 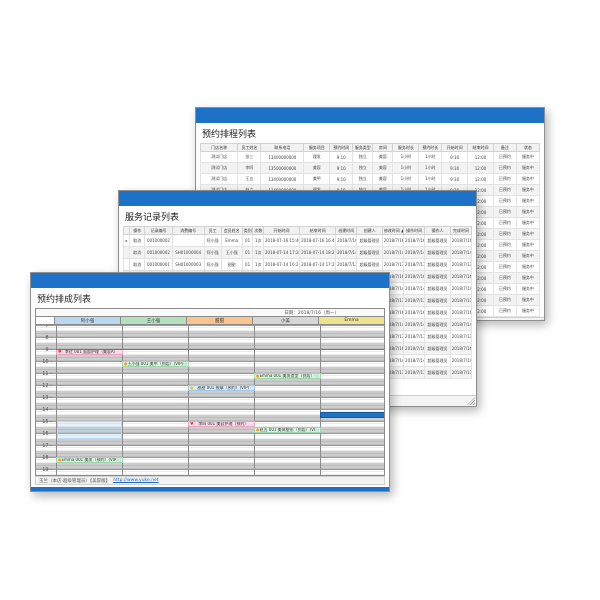 What do you see at coordinates (369, 230) in the screenshot?
I see `column-header: 创建人` at bounding box center [369, 230].